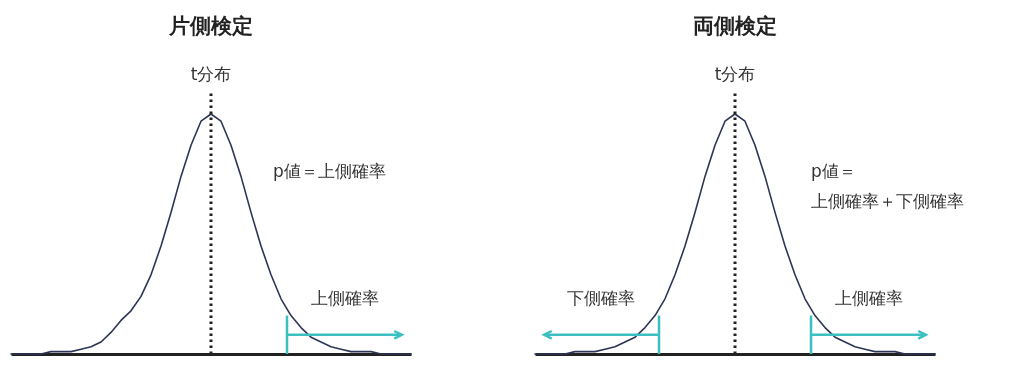  Describe the element at coordinates (833, 170) in the screenshot. I see `annotation: p値＝` at that location.